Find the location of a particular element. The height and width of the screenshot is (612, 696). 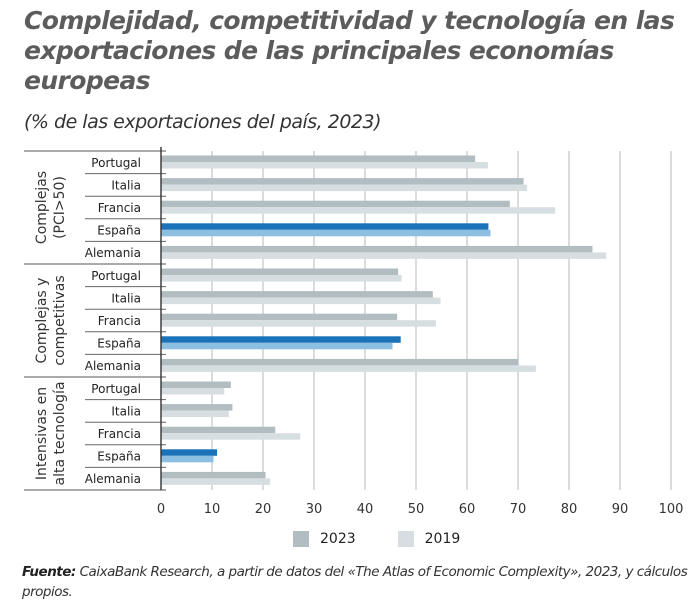

bar-0-portugal-2019 is located at coordinates (324, 165).